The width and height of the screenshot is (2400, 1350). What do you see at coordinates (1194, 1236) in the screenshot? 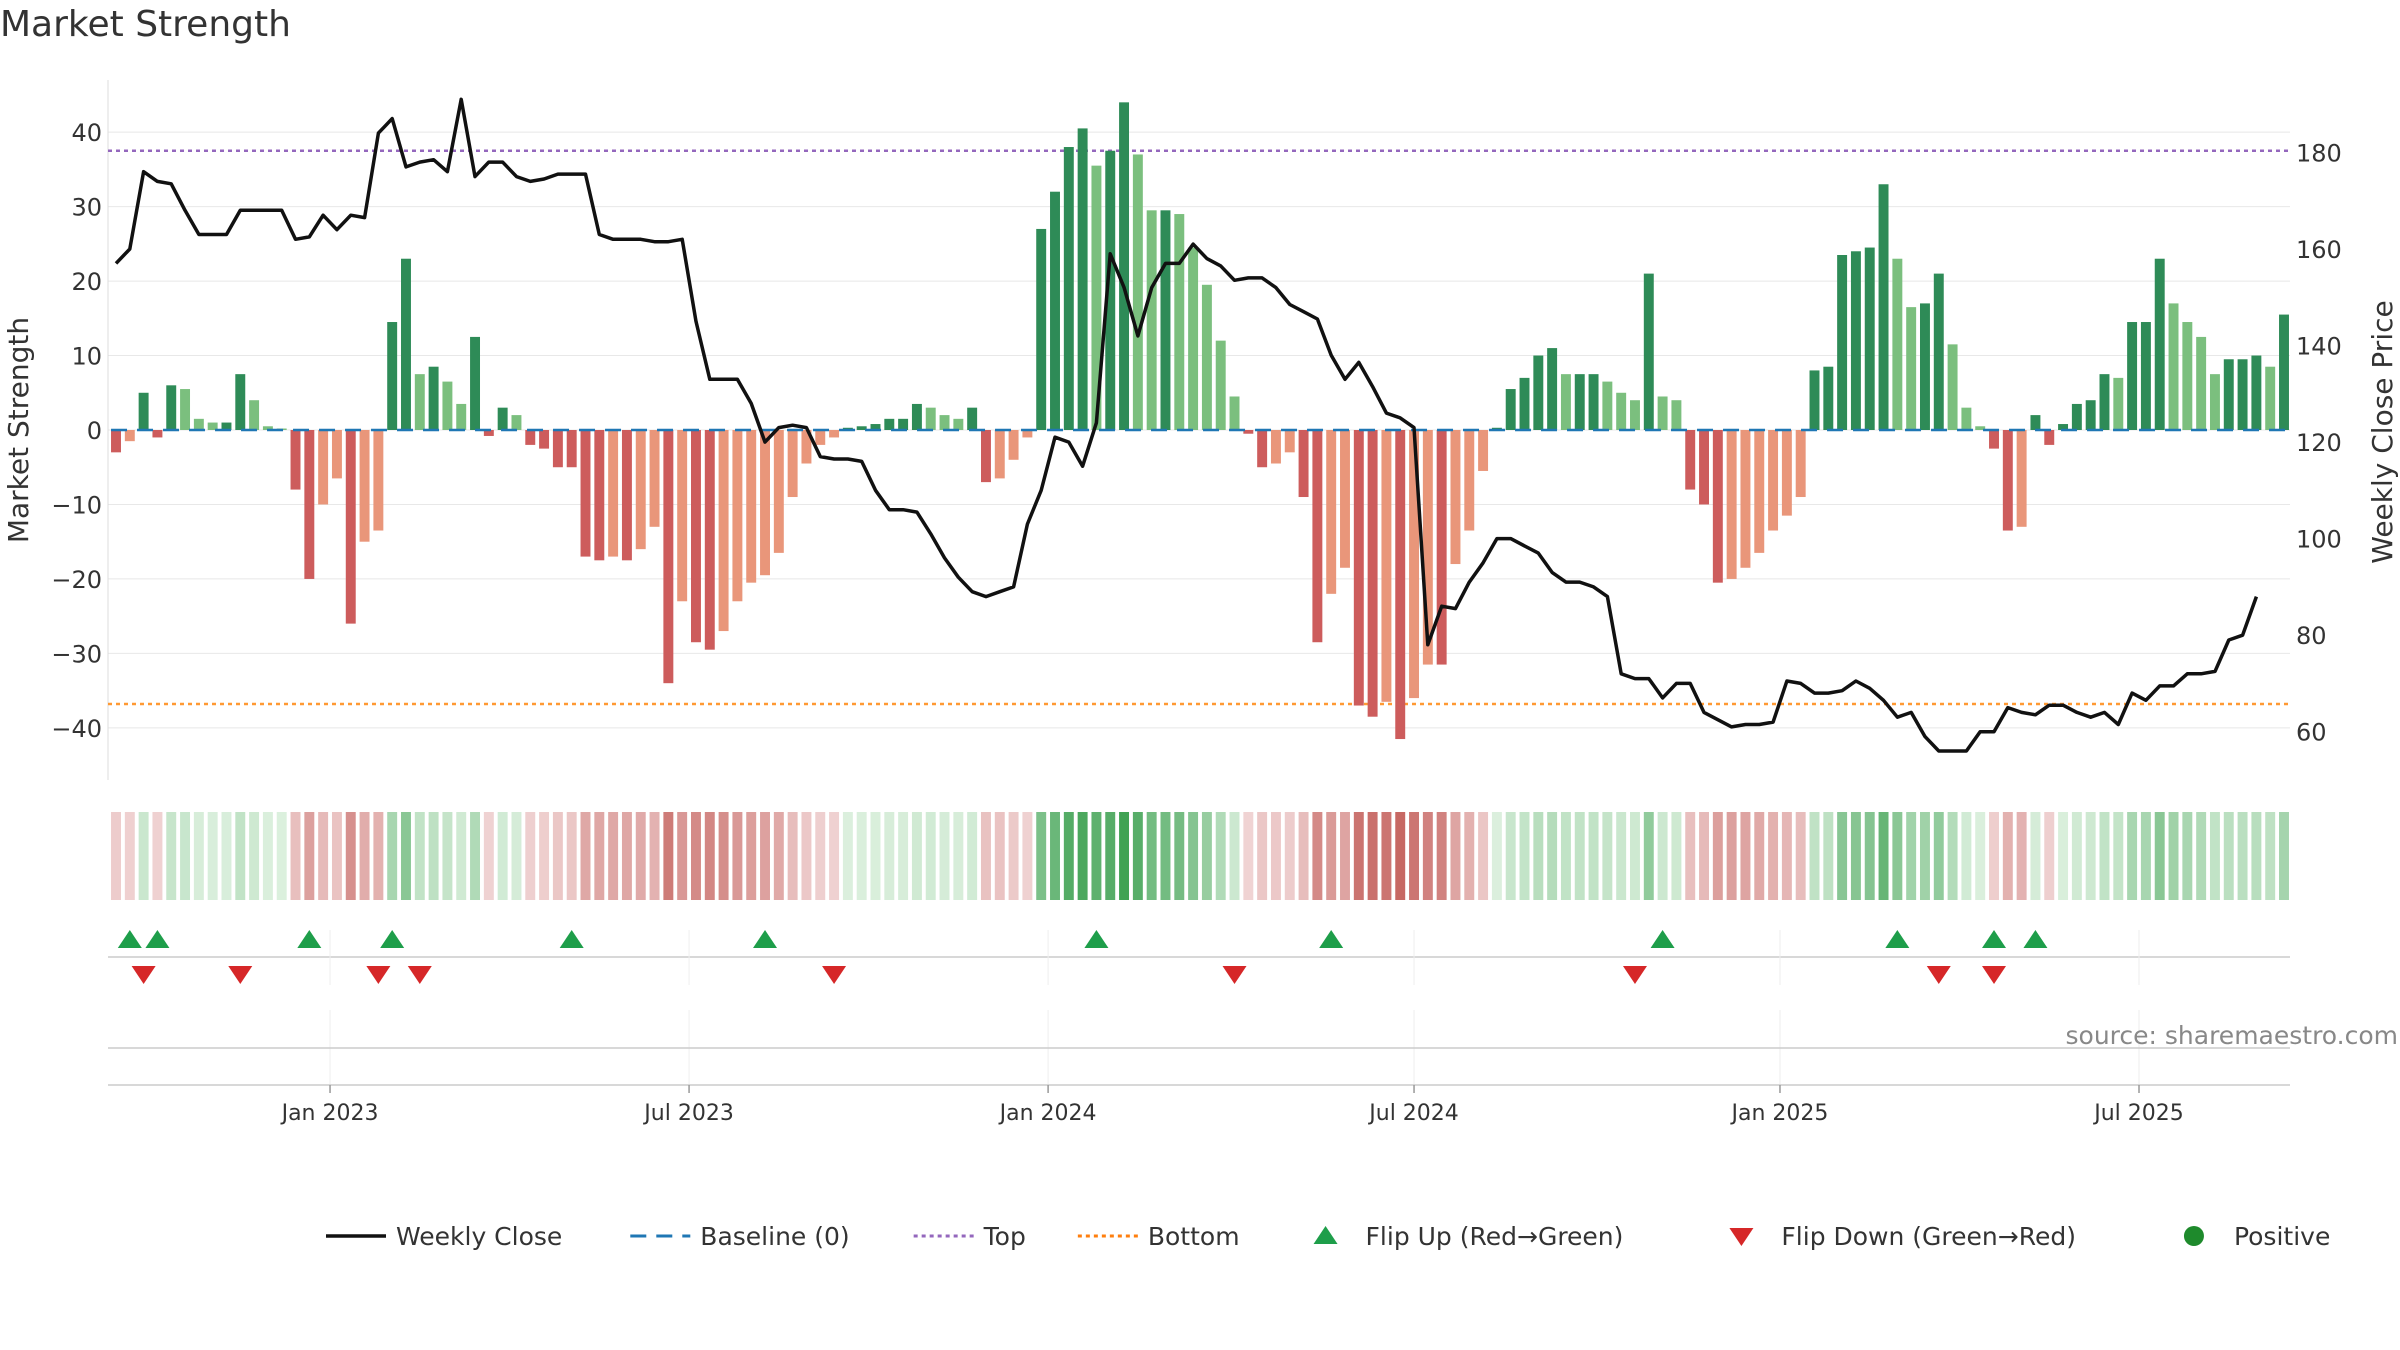
I see `legend-label: Bottom` at bounding box center [1194, 1236].